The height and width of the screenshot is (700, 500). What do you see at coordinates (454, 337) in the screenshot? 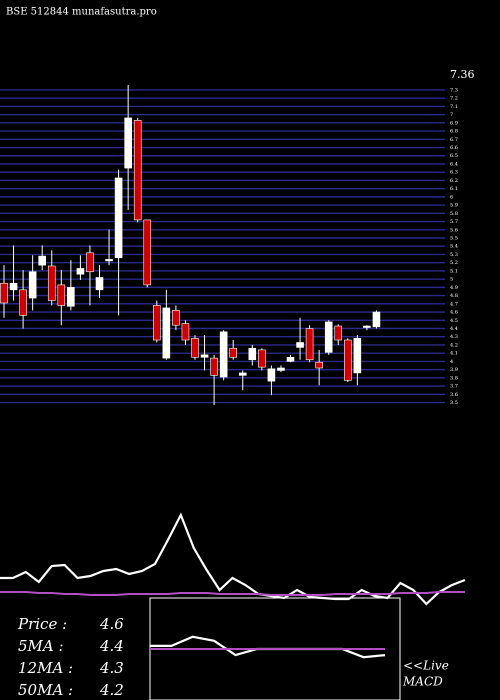
I see `y-tick-label: 4.3` at bounding box center [454, 337].